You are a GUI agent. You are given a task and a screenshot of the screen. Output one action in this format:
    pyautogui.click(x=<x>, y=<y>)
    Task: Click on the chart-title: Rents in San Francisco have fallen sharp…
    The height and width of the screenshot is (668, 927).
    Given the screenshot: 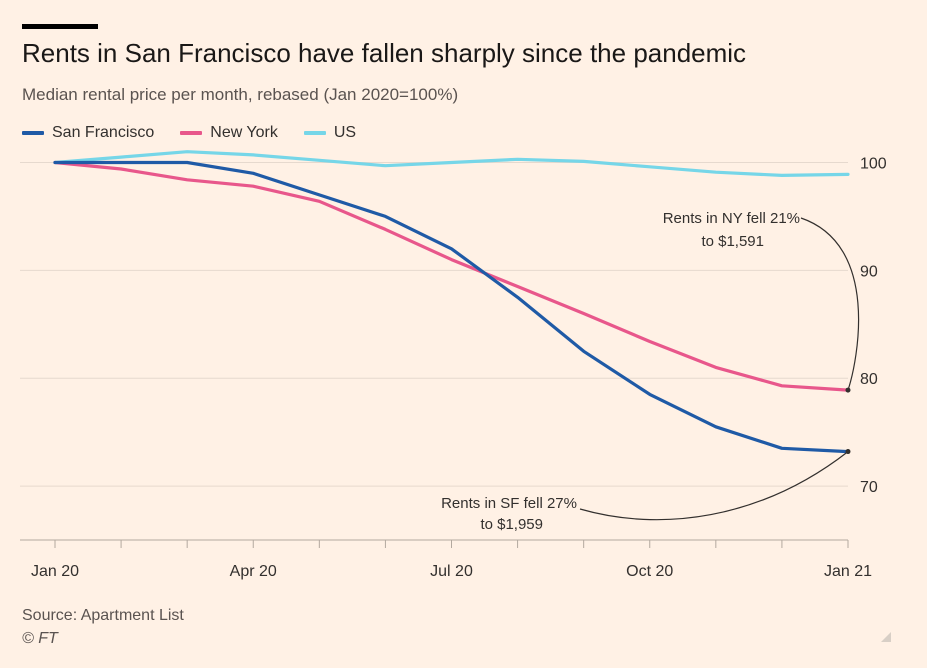 What is the action you would take?
    pyautogui.click(x=384, y=53)
    